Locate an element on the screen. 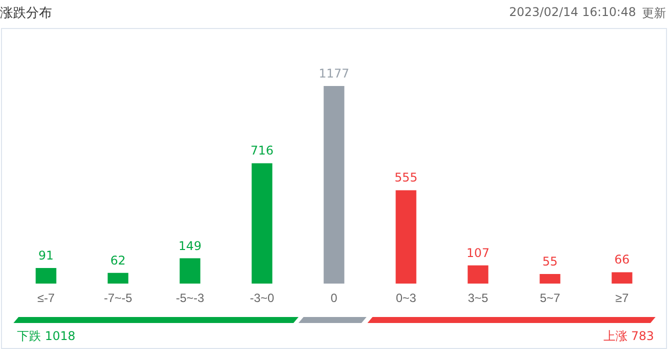 The width and height of the screenshot is (668, 349). chart-subtitle: 2023/02/14 16:10:48 is located at coordinates (572, 12).